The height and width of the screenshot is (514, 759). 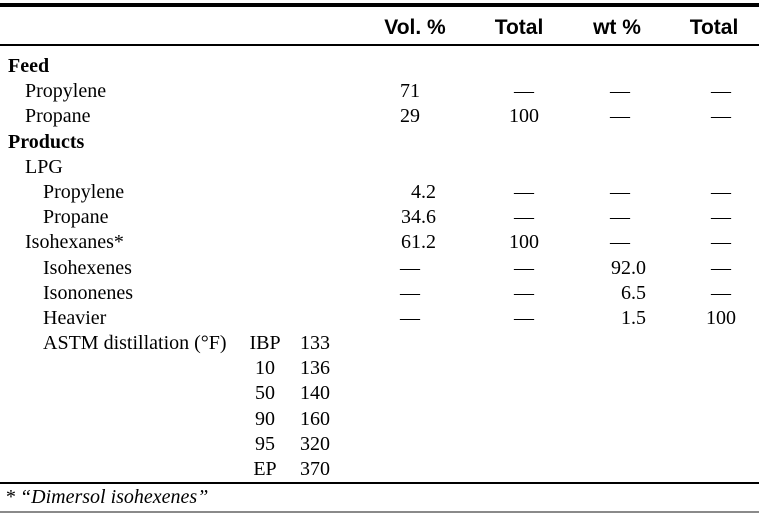 What do you see at coordinates (135, 343) in the screenshot?
I see `row-label: ASTM distillation (°F)` at bounding box center [135, 343].